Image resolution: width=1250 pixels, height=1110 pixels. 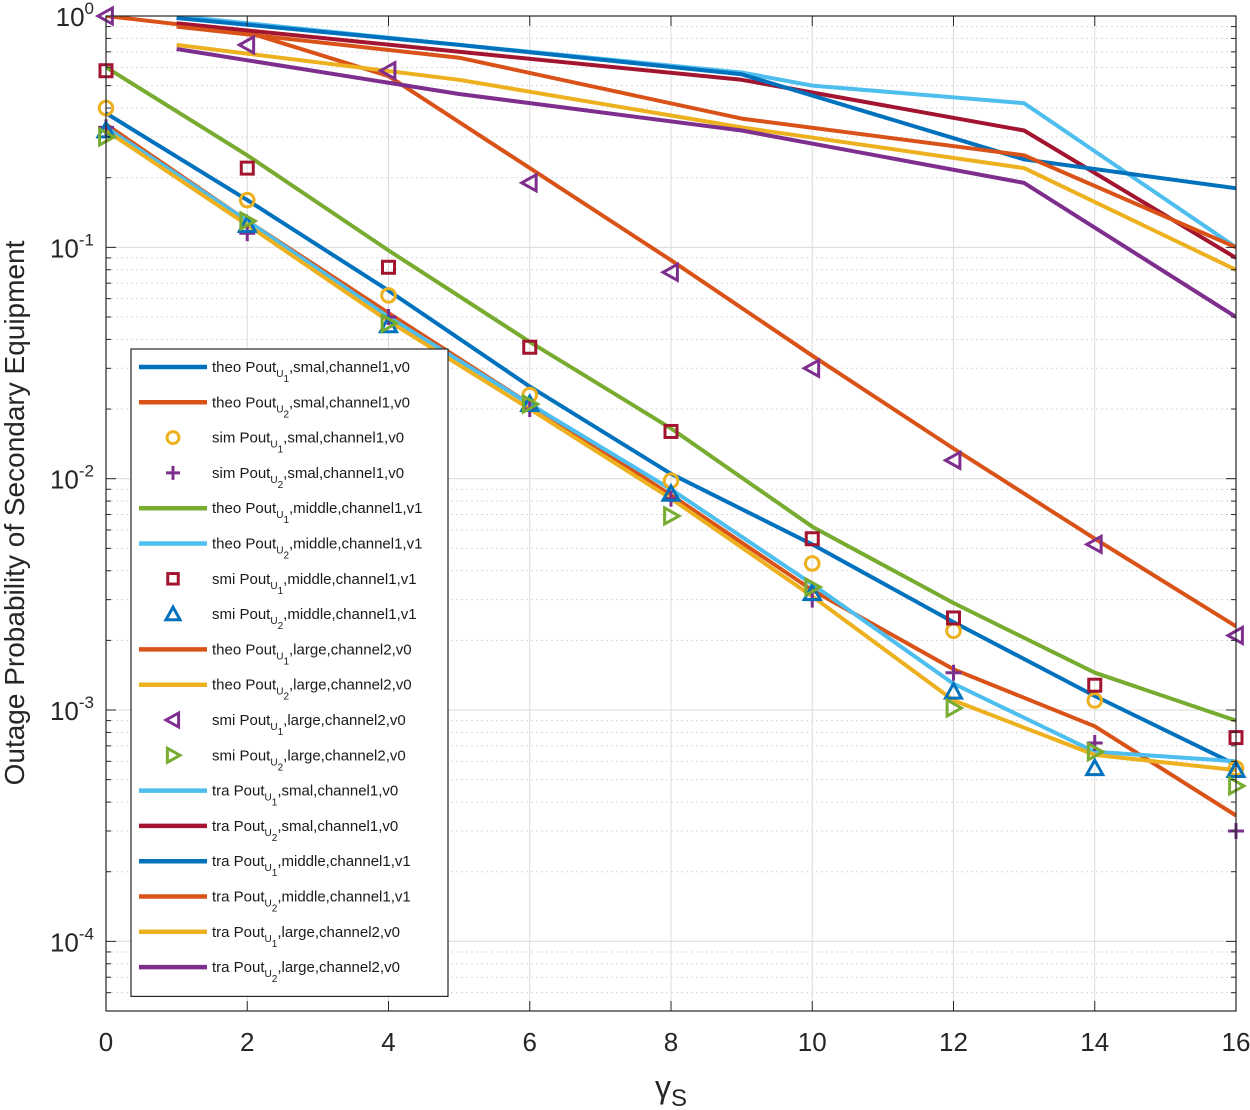 What do you see at coordinates (305, 831) in the screenshot?
I see `legend-label: tra PoutU2,smal,channel1,v0` at bounding box center [305, 831].